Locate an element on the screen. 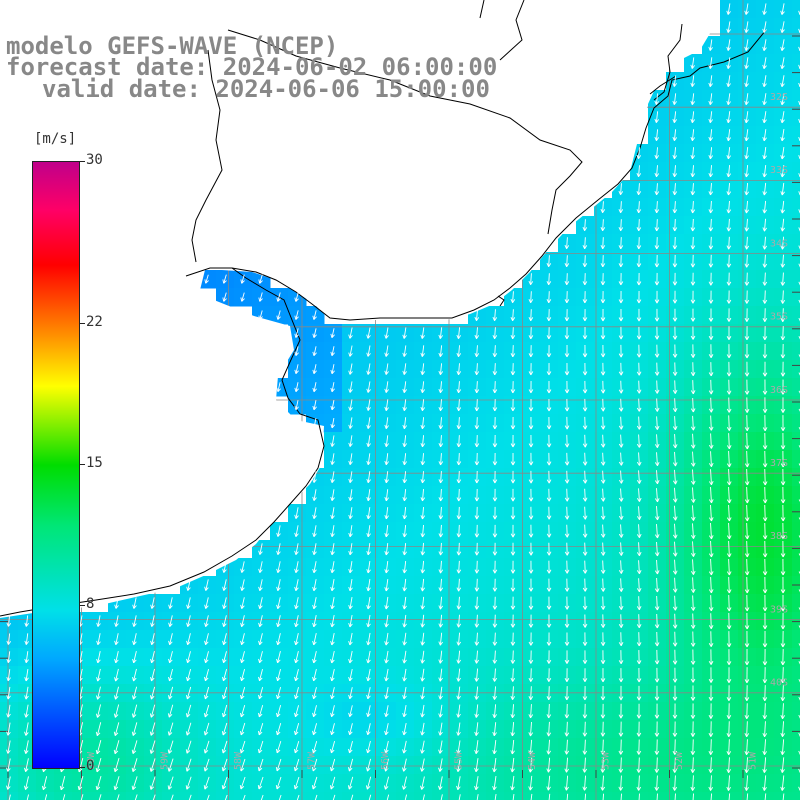  title-valid-date: valid date: 2024-06-06 15:00:00 is located at coordinates (266, 89).